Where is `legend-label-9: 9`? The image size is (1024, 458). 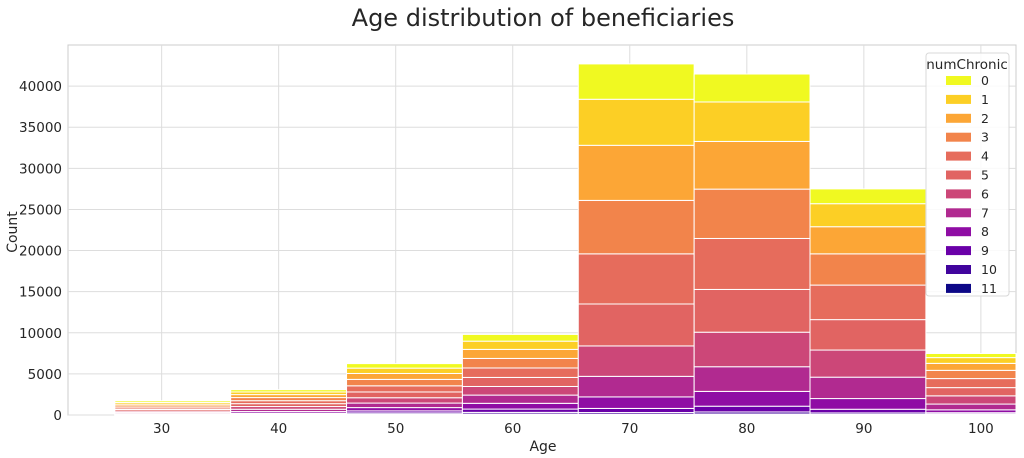
legend-label-9: 9 is located at coordinates (985, 250).